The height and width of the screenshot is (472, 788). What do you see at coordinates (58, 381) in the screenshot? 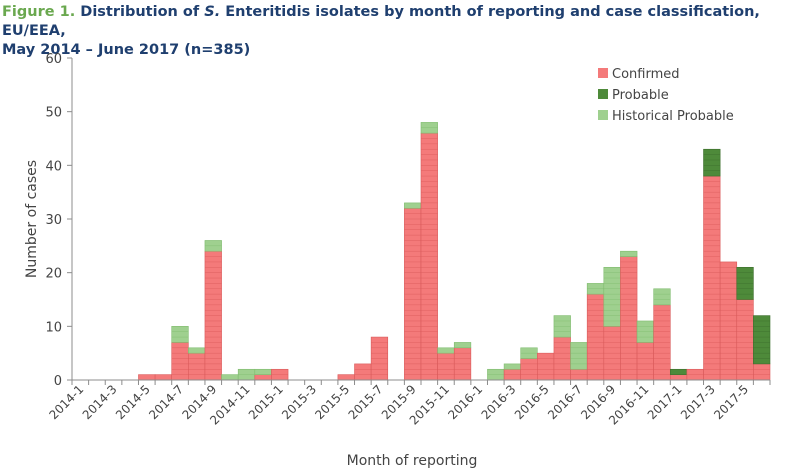
I see `y-tick-label: 0` at bounding box center [58, 381].